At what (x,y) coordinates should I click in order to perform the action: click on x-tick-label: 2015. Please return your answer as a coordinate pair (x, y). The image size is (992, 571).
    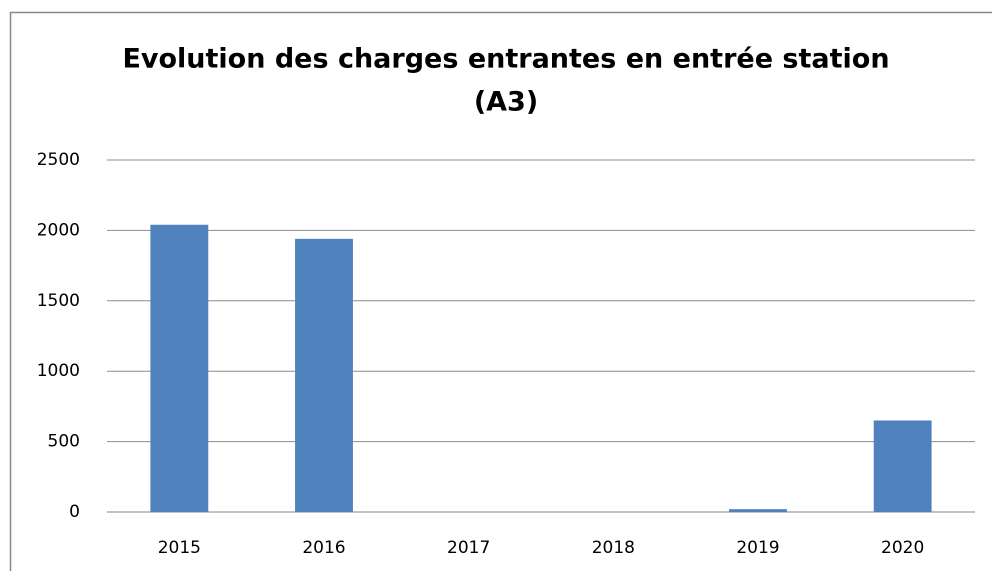
    Looking at the image, I should click on (179, 548).